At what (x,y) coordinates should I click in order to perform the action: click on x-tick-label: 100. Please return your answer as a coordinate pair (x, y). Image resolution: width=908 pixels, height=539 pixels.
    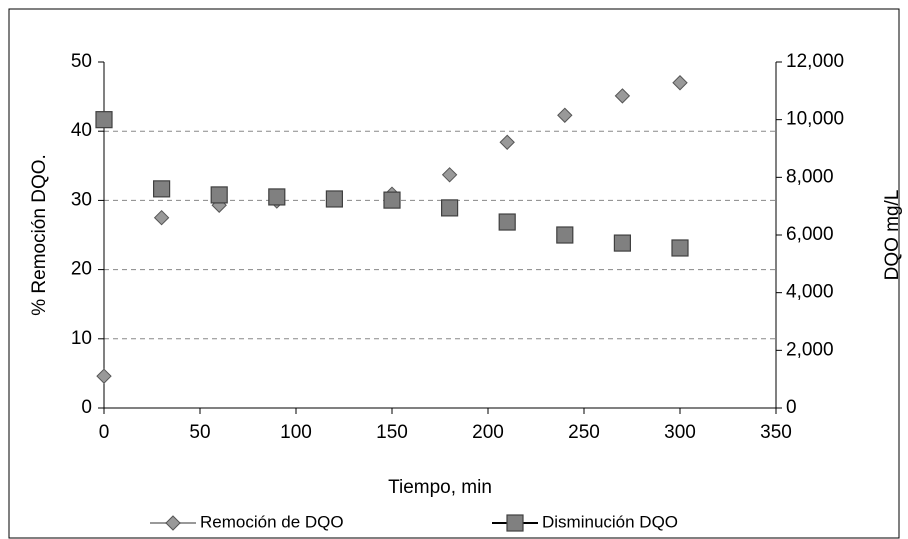
    Looking at the image, I should click on (296, 432).